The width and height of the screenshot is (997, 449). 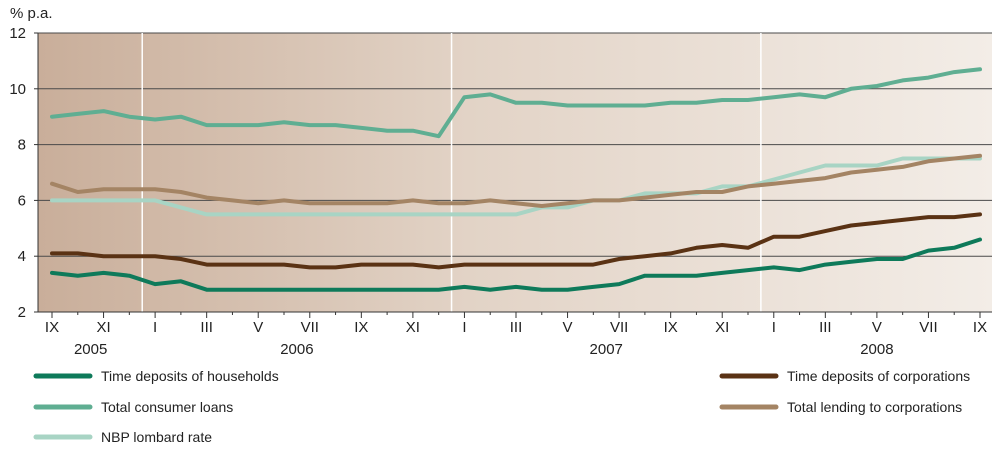 I want to click on y-tick-label: 10, so click(x=17, y=89).